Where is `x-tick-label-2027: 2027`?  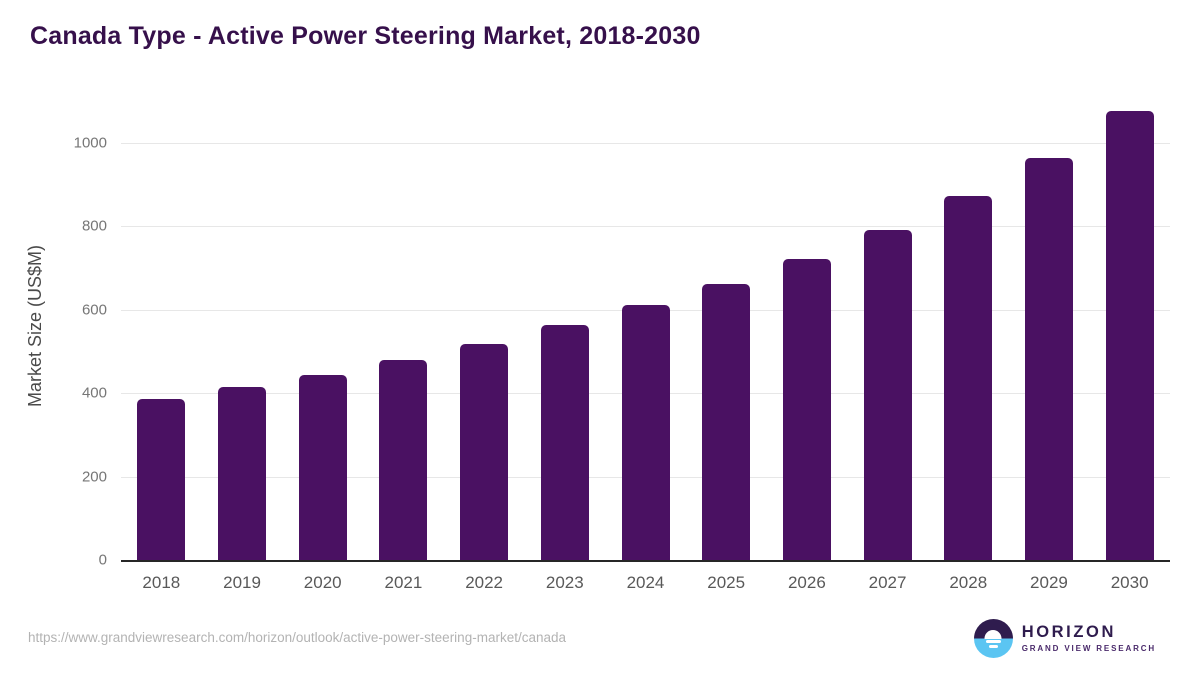 x-tick-label-2027: 2027 is located at coordinates (887, 582).